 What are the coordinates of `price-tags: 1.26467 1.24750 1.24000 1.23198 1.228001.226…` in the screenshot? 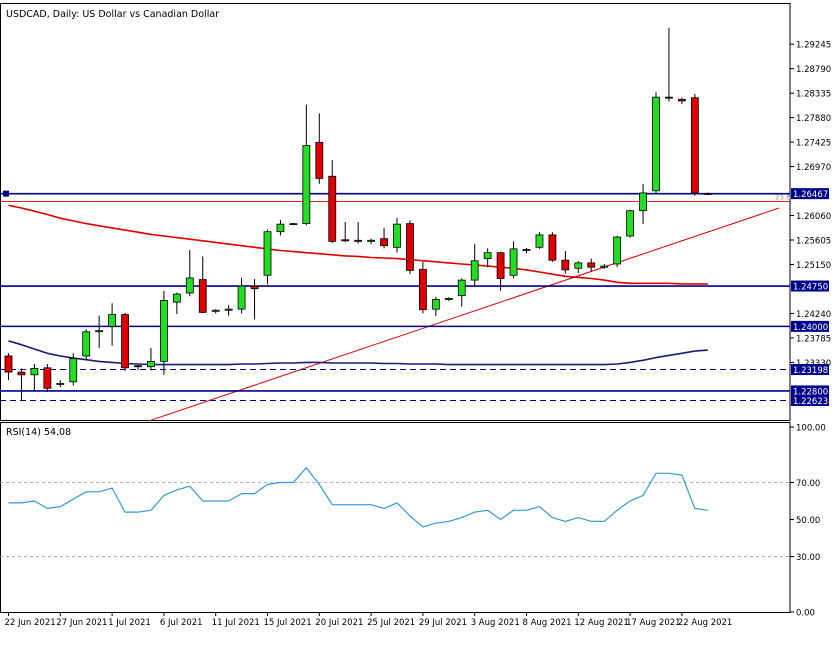 It's located at (810, 297).